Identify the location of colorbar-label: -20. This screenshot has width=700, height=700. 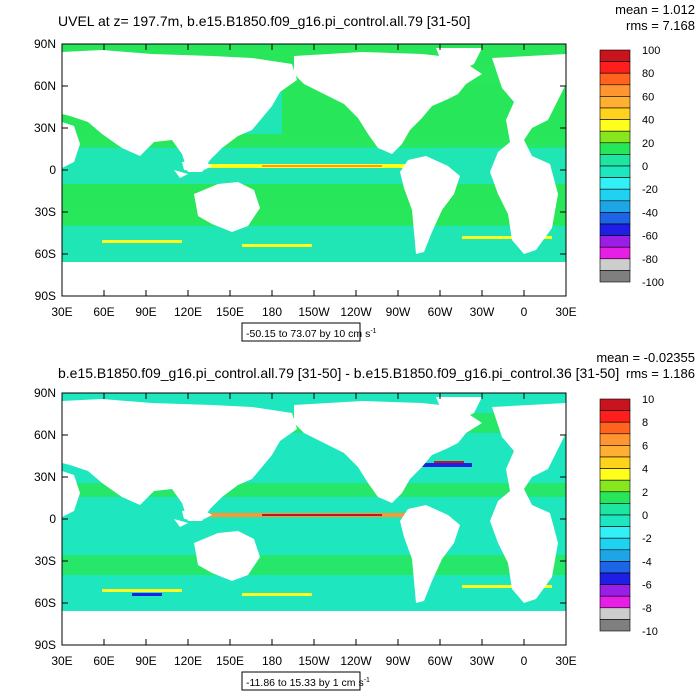
(650, 190).